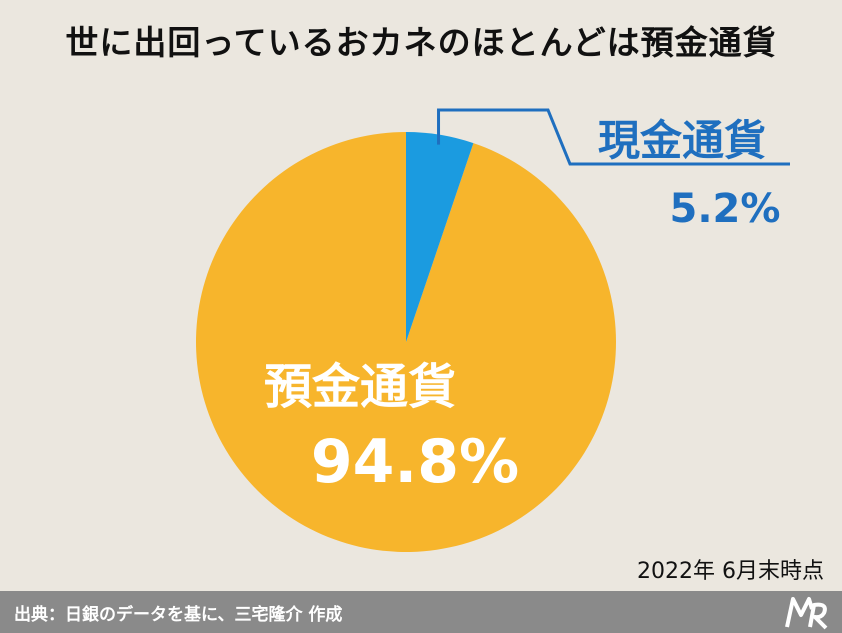 This screenshot has width=842, height=633. What do you see at coordinates (421, 42) in the screenshot?
I see `chart-title: 世に出回っているおカネのほとんどは預金通貨` at bounding box center [421, 42].